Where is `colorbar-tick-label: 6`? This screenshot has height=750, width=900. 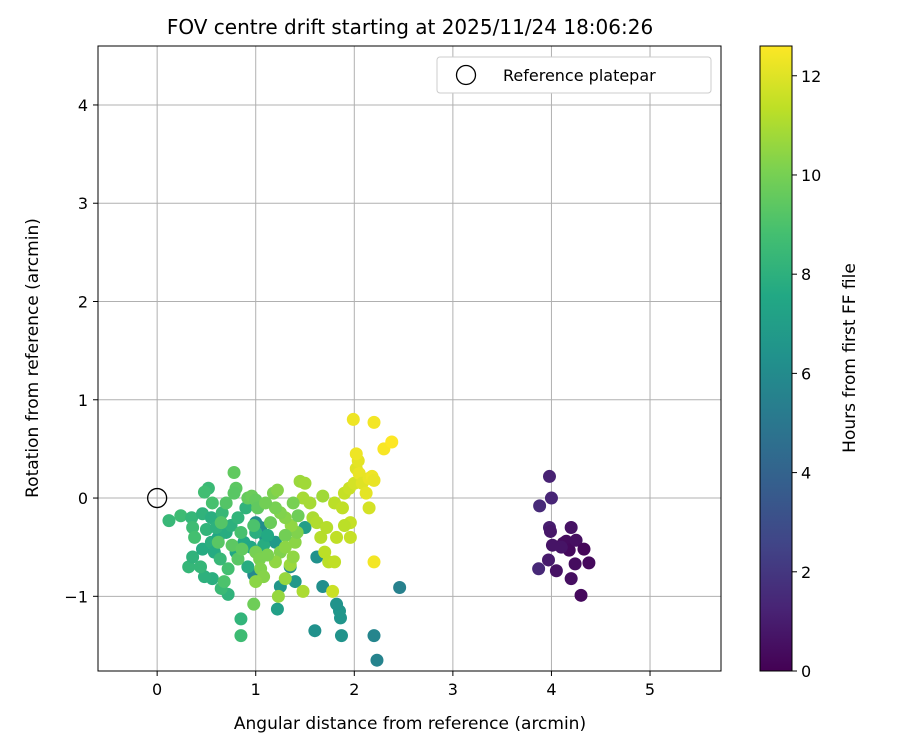 colorbar-tick-label: 6 is located at coordinates (806, 373).